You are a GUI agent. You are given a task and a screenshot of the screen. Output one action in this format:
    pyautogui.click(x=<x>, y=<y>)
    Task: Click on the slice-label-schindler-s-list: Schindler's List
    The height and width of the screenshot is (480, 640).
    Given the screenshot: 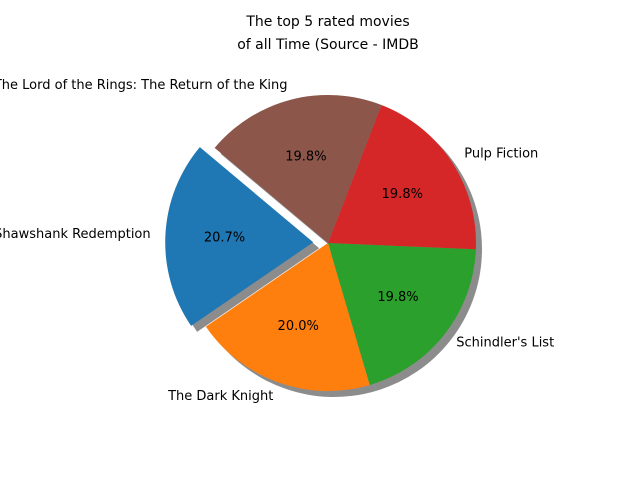 What is the action you would take?
    pyautogui.click(x=505, y=343)
    